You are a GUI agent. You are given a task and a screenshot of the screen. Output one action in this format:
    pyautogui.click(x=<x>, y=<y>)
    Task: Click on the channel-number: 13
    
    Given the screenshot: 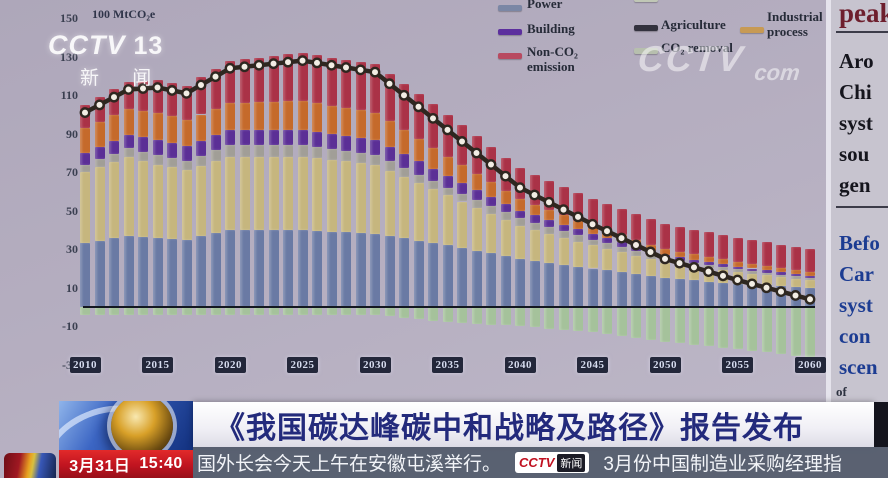 What is the action you would take?
    pyautogui.click(x=148, y=46)
    